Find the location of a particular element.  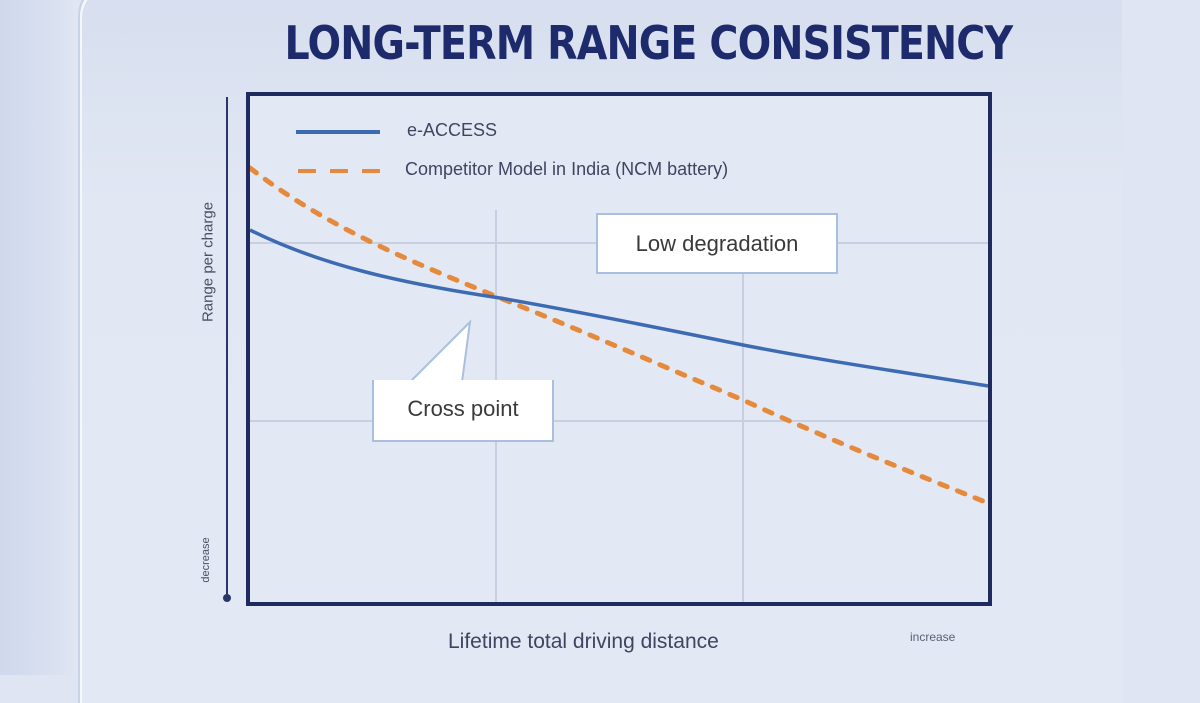

x-axis-label: Lifetime total driving distance is located at coordinates (583, 641).